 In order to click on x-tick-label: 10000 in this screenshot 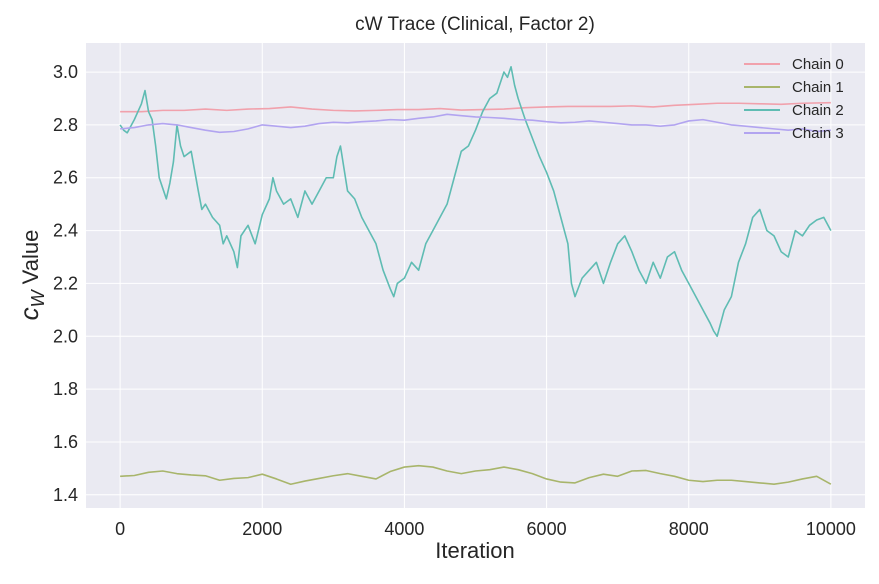, I will do `click(831, 529)`.